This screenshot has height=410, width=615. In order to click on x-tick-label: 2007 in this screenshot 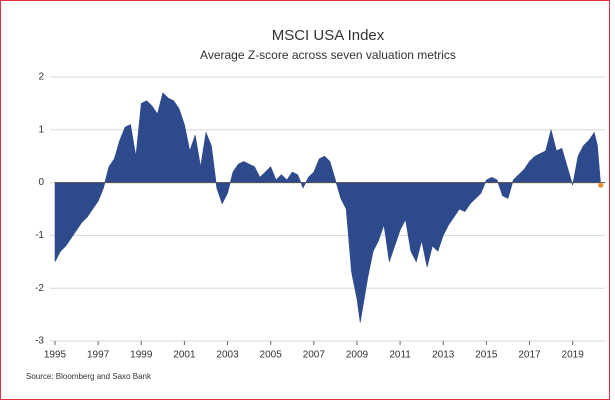, I will do `click(314, 355)`.